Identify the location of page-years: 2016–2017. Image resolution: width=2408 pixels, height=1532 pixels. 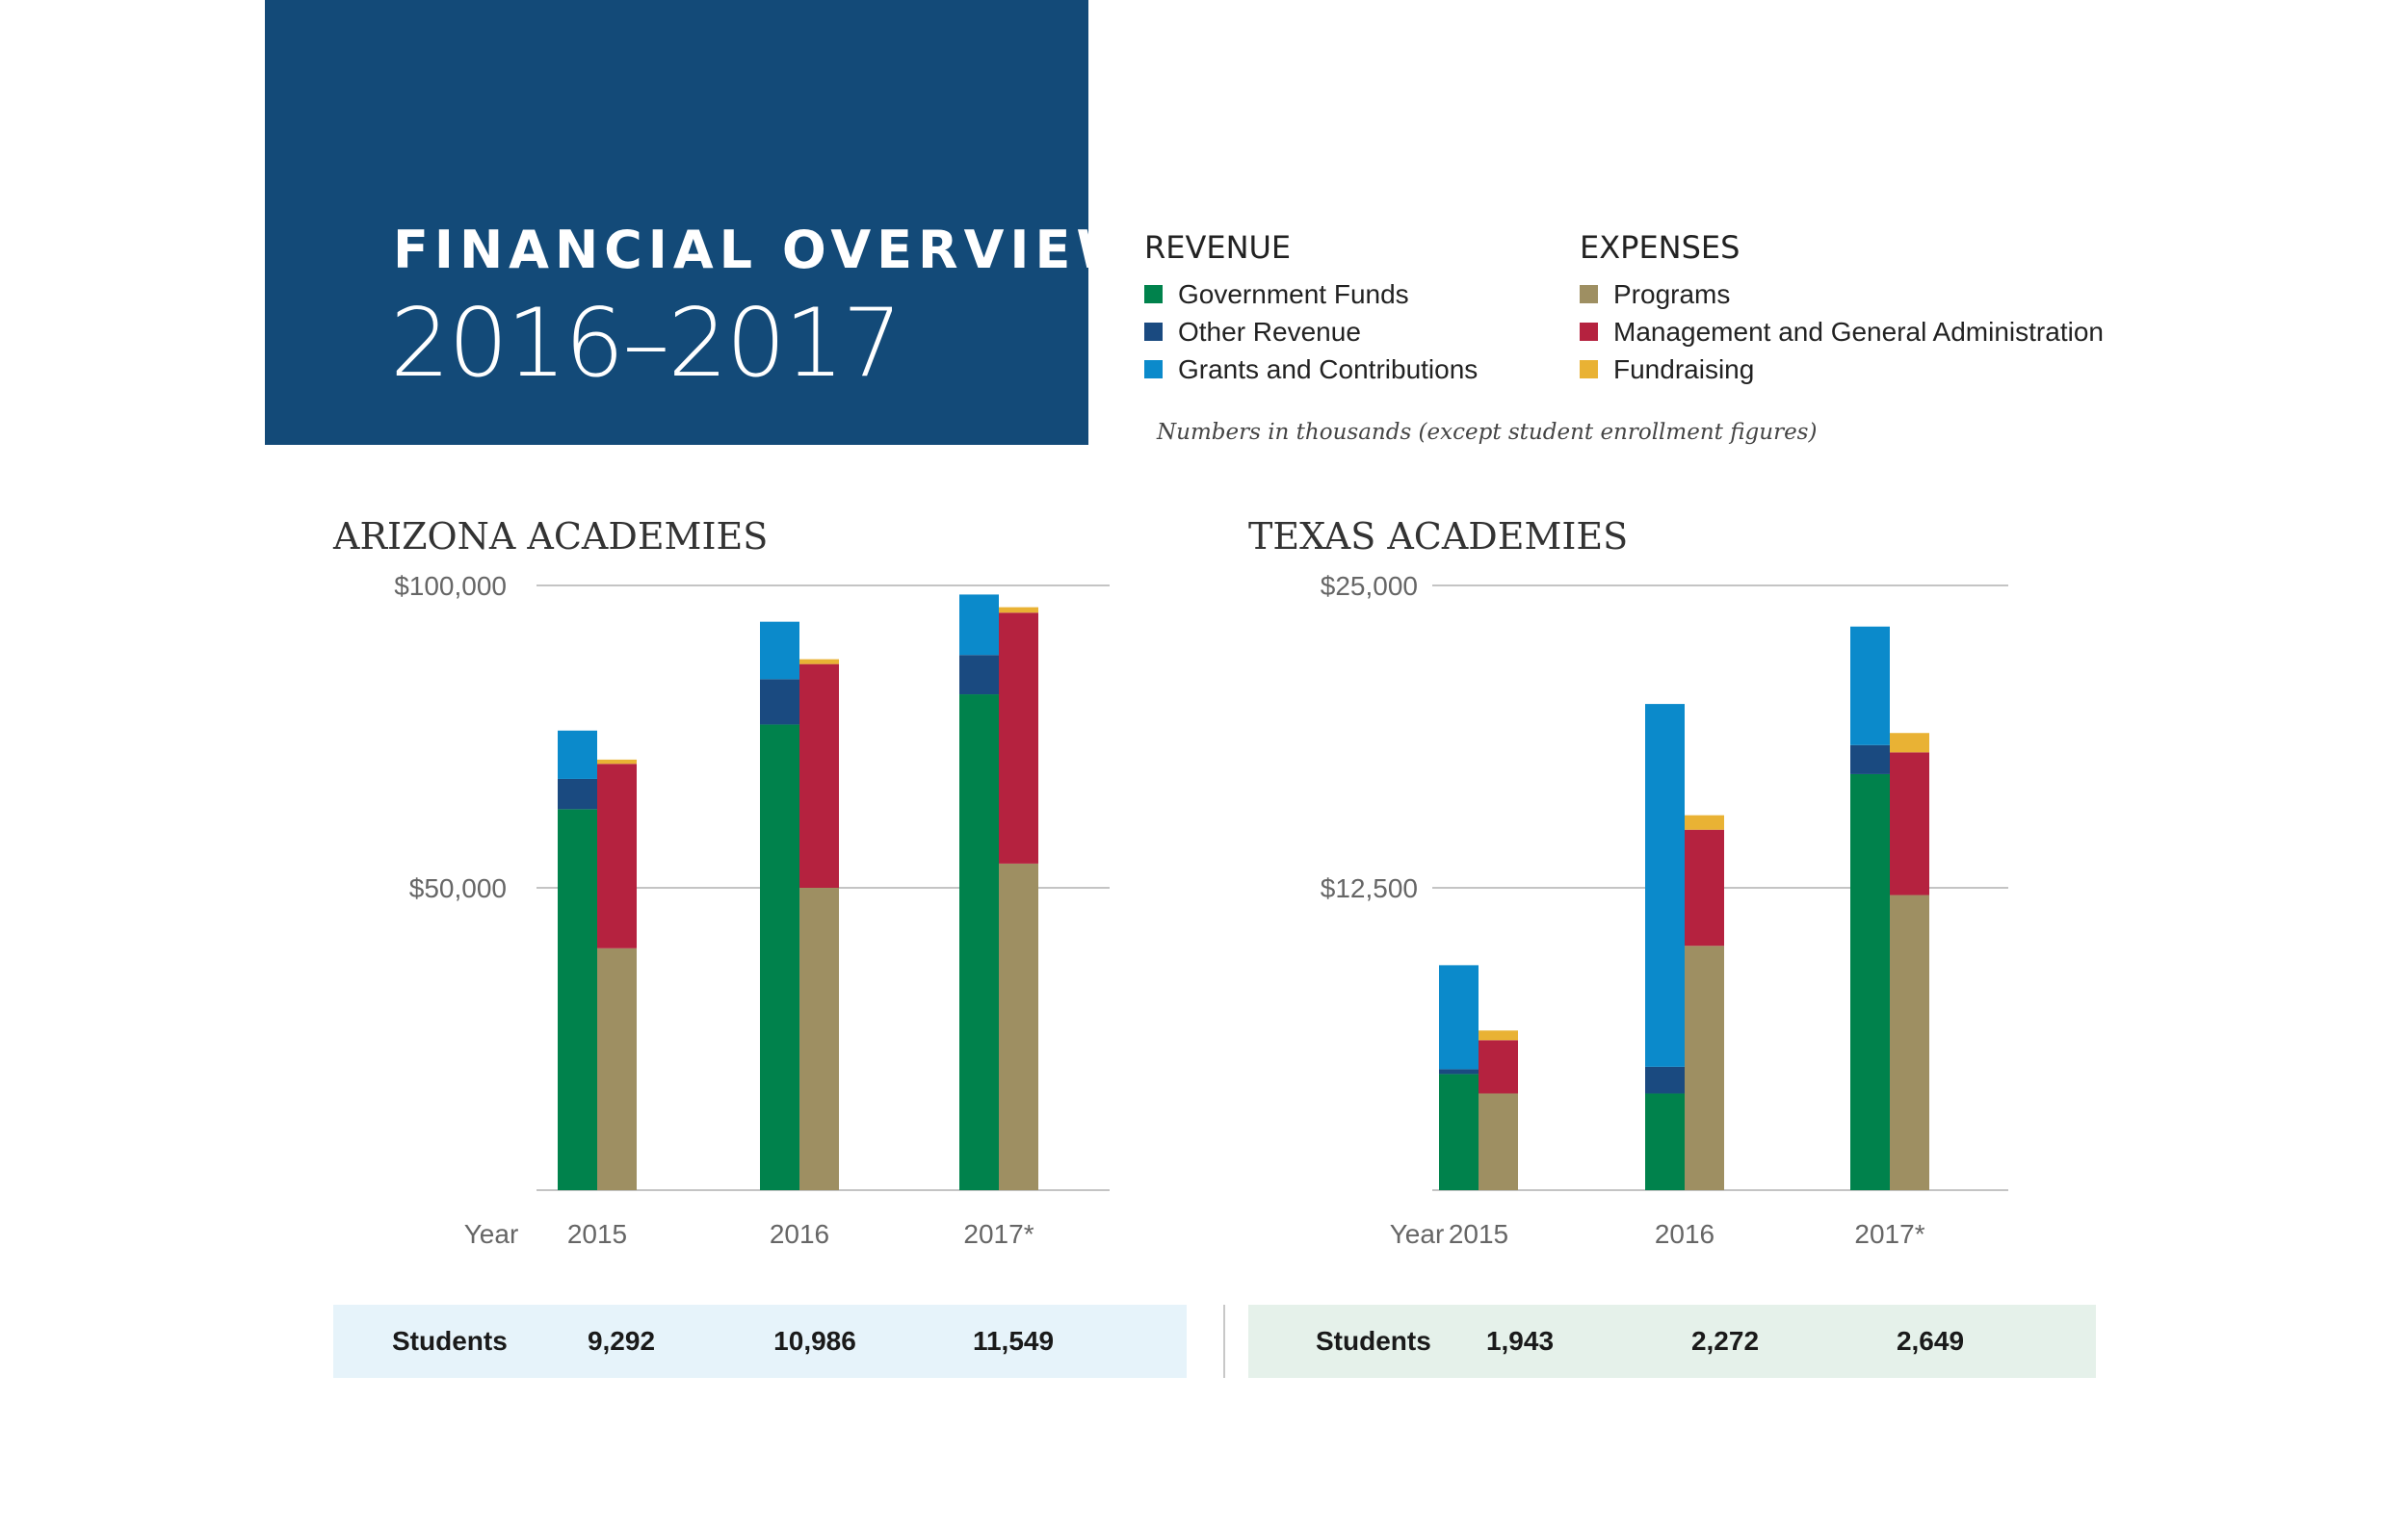
(646, 344).